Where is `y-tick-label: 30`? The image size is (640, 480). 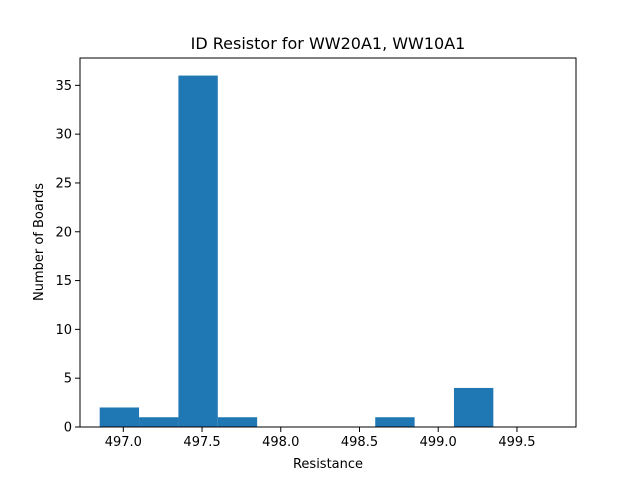 y-tick-label: 30 is located at coordinates (63, 135).